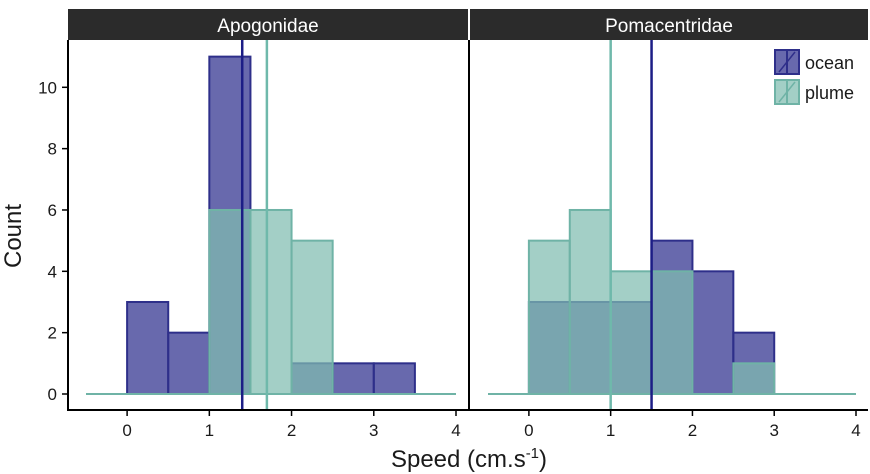  What do you see at coordinates (52, 271) in the screenshot?
I see `y-tick-label: 4` at bounding box center [52, 271].